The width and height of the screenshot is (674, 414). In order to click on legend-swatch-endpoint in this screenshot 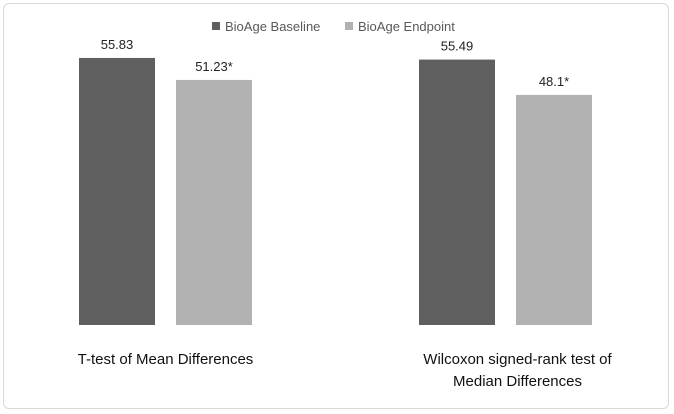, I will do `click(349, 26)`.